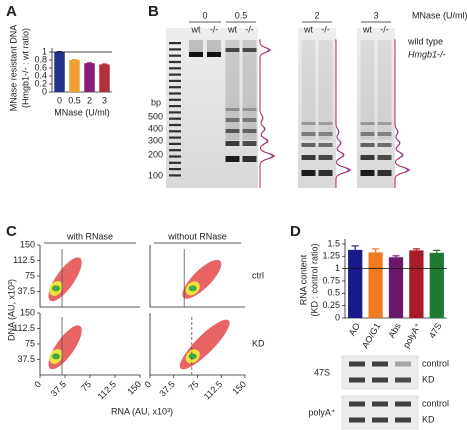 The height and width of the screenshot is (430, 467). Describe the element at coordinates (367, 29) in the screenshot. I see `genotype-label: wt` at that location.